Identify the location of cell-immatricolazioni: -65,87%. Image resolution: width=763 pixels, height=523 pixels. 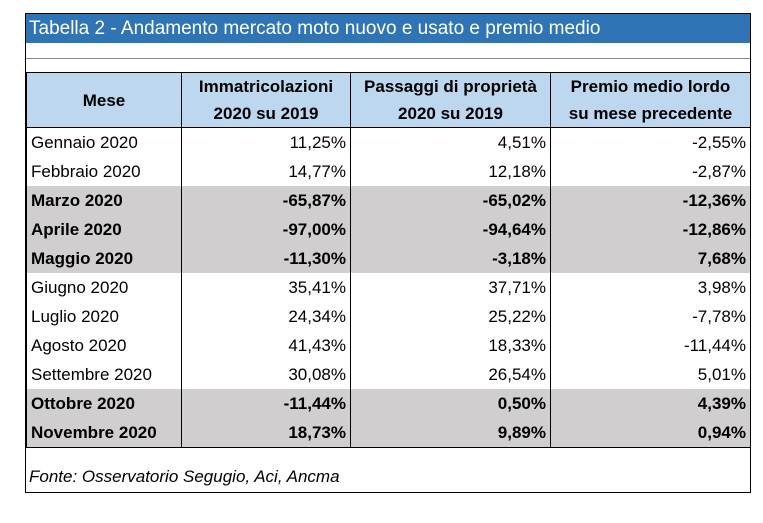
(266, 200).